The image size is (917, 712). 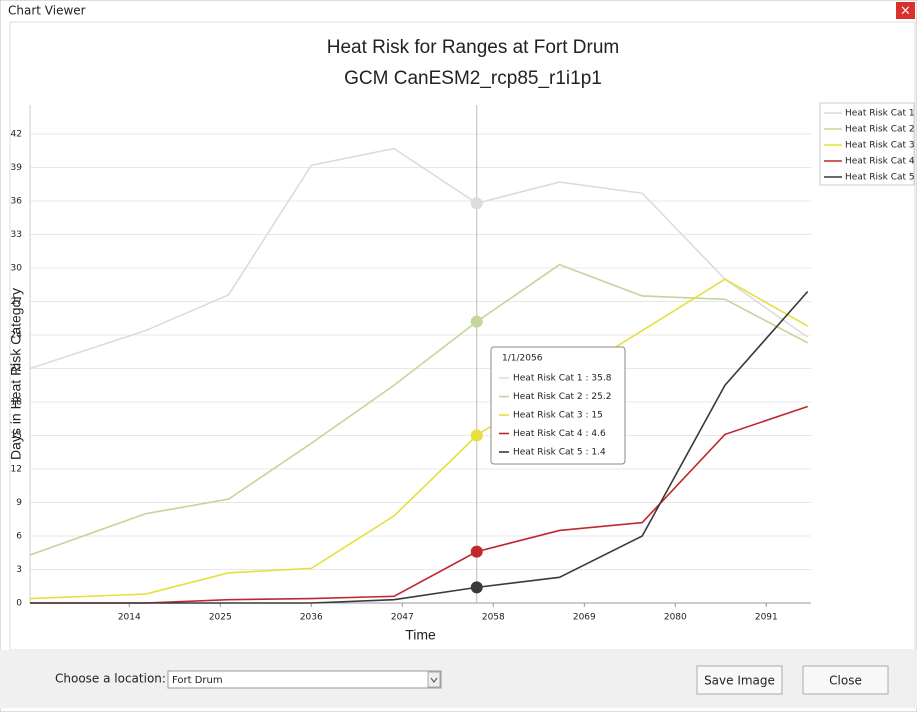 What do you see at coordinates (19, 570) in the screenshot?
I see `y-tick-label: 3` at bounding box center [19, 570].